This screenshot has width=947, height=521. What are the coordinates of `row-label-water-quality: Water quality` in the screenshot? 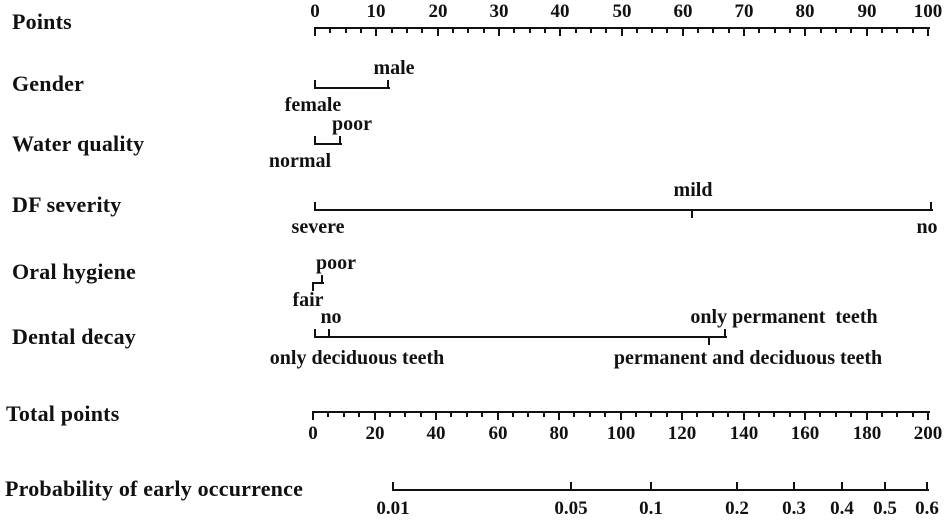 It's located at (78, 143).